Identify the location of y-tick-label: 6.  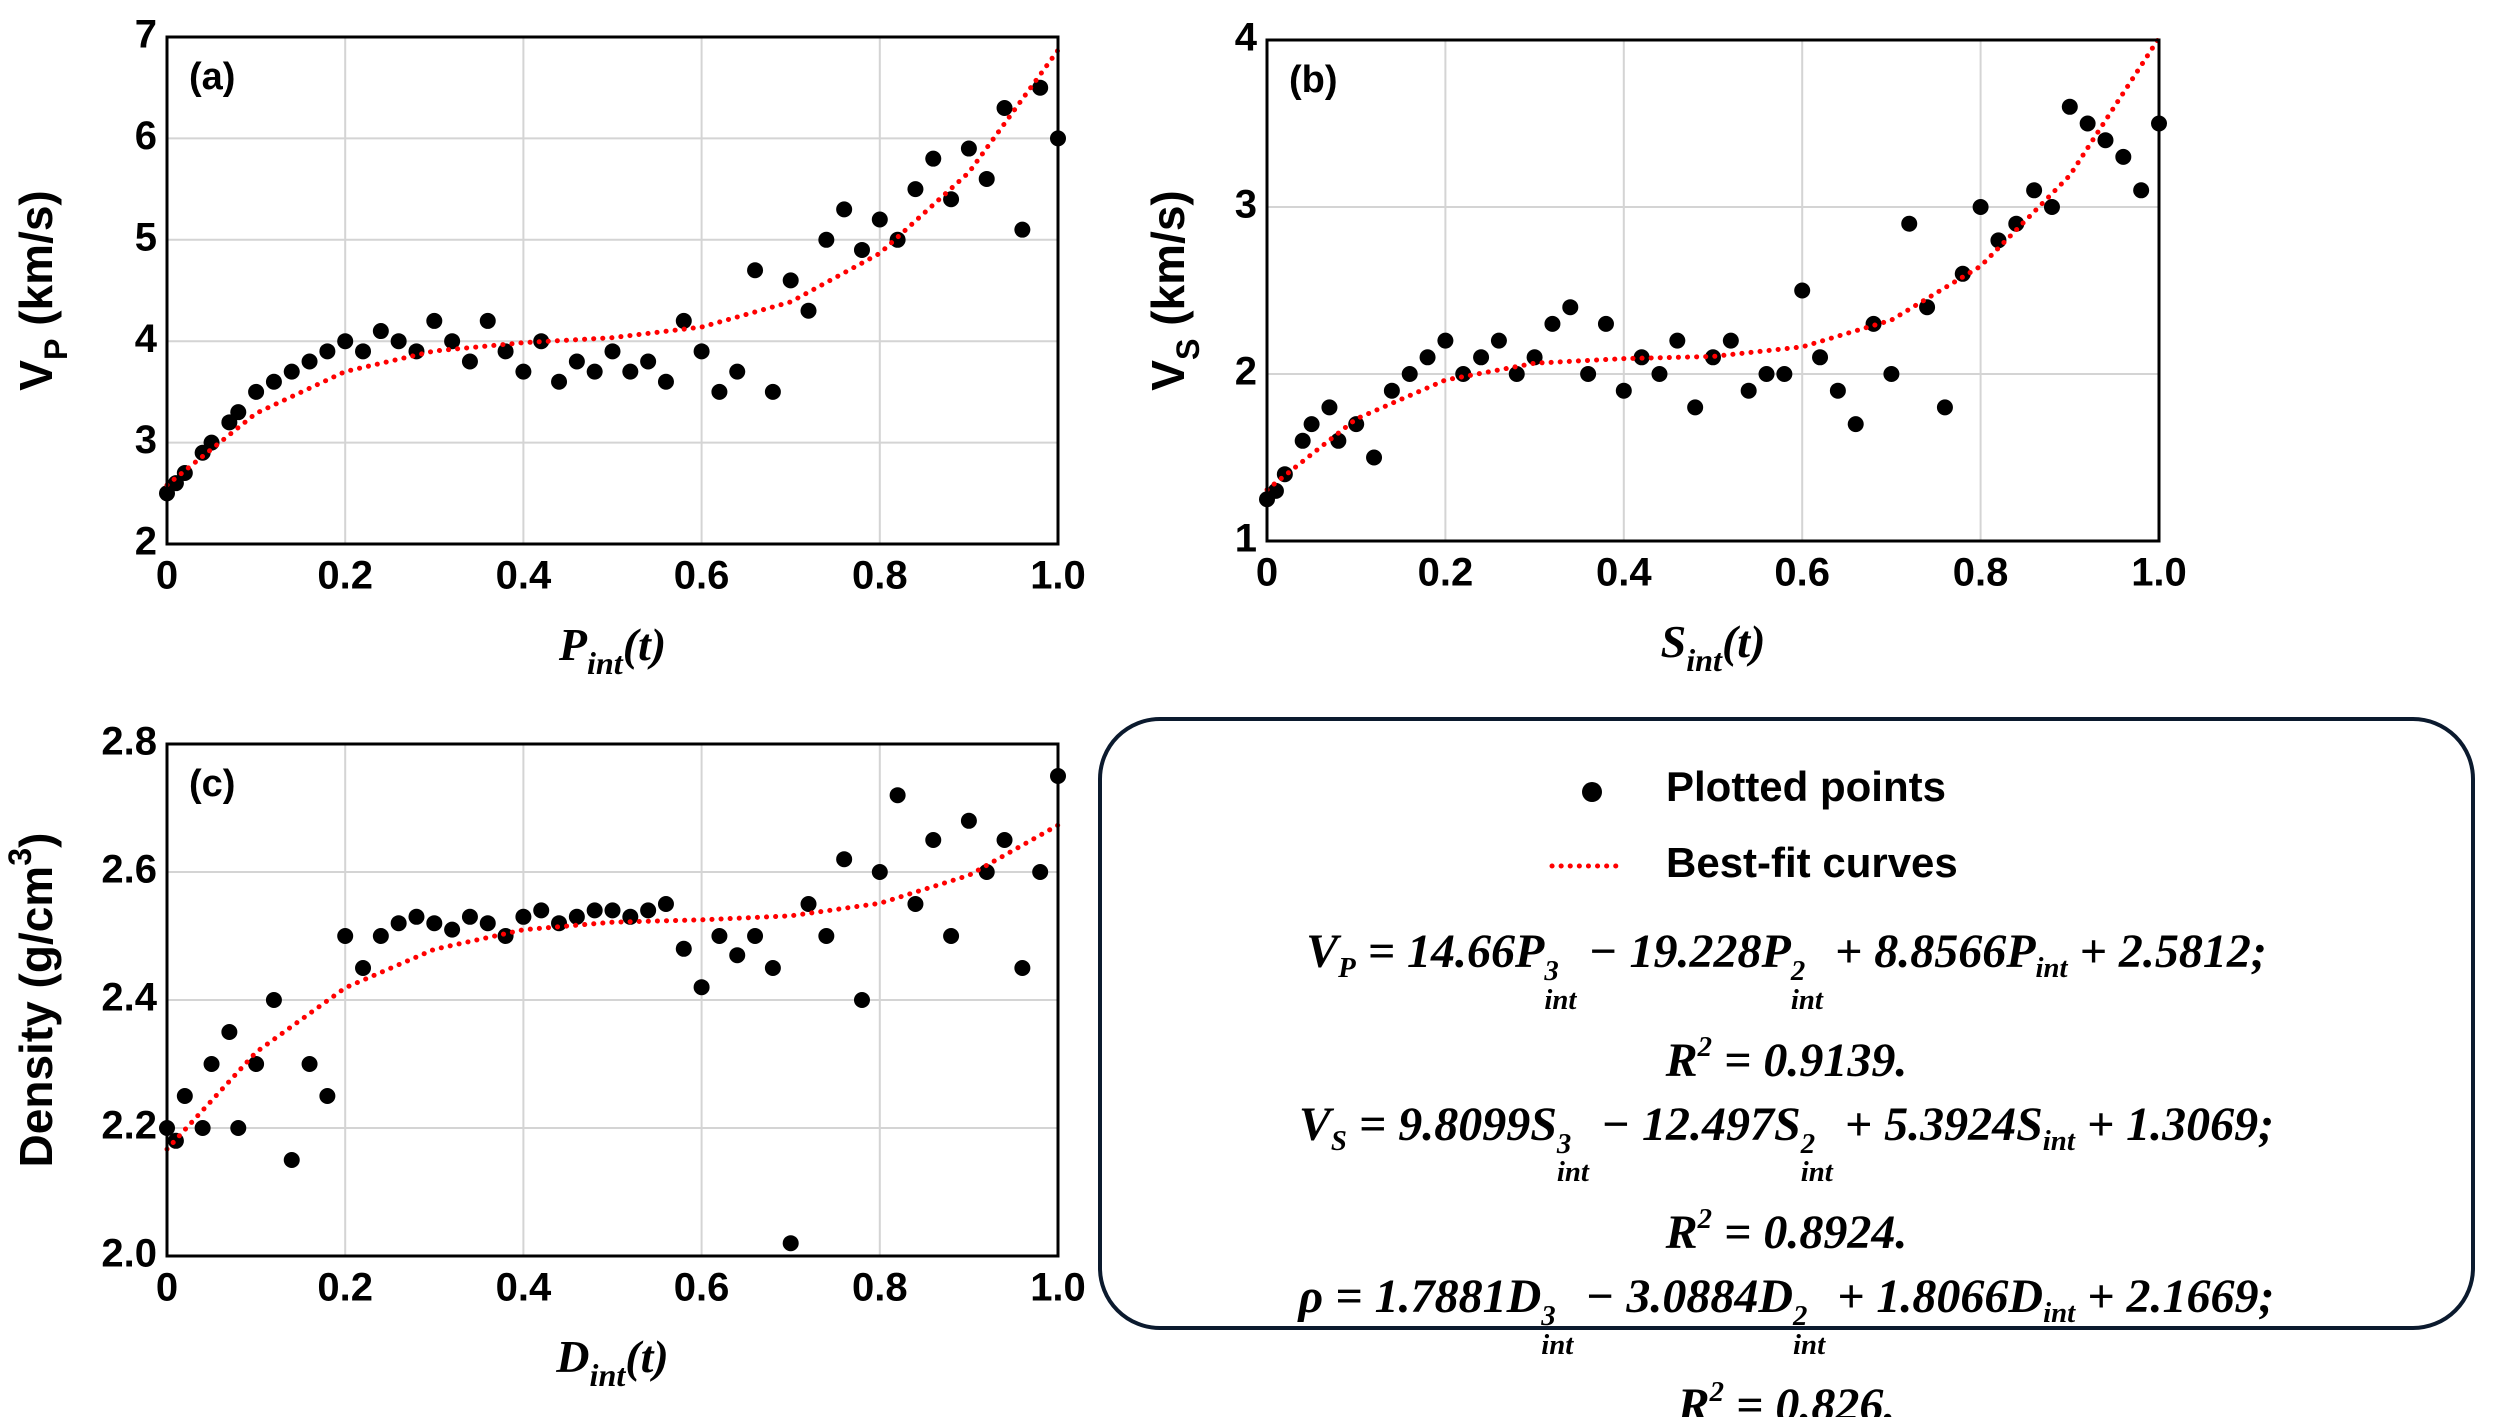
(146, 136).